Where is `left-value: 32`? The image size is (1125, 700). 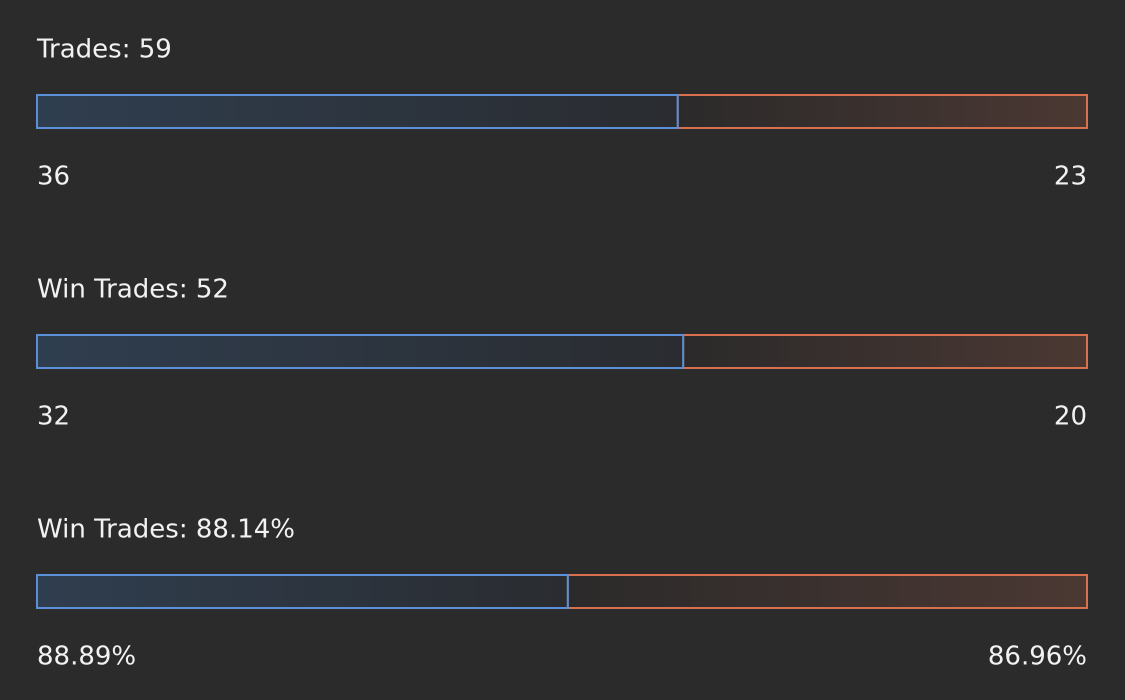 left-value: 32 is located at coordinates (53, 417).